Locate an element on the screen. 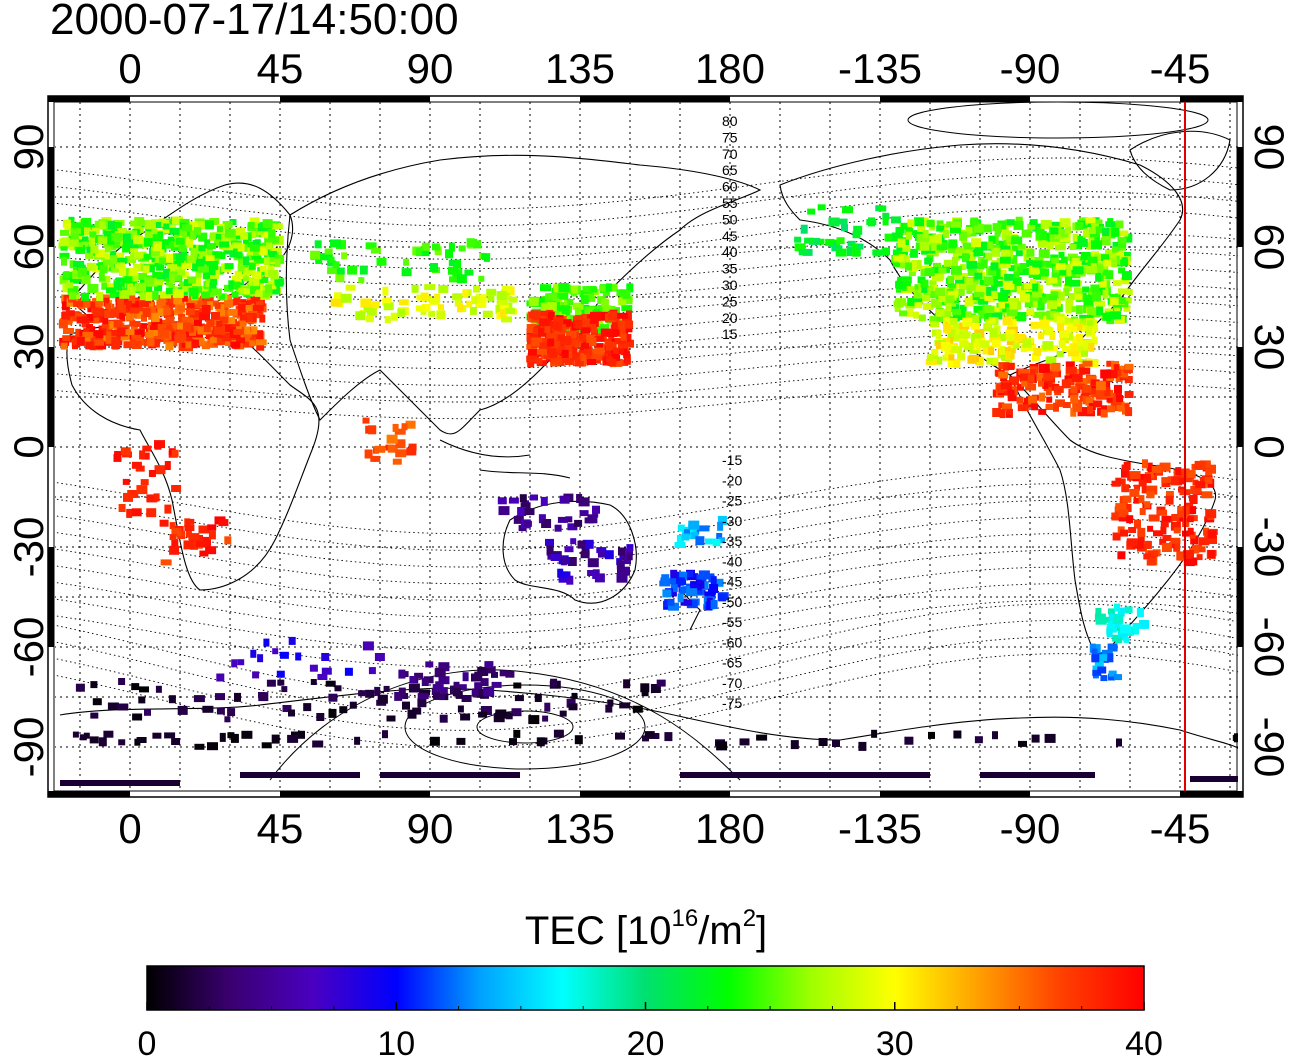 Image resolution: width=1292 pixels, height=1057 pixels. lat-tick-label-right: -30 is located at coordinates (1269, 547).